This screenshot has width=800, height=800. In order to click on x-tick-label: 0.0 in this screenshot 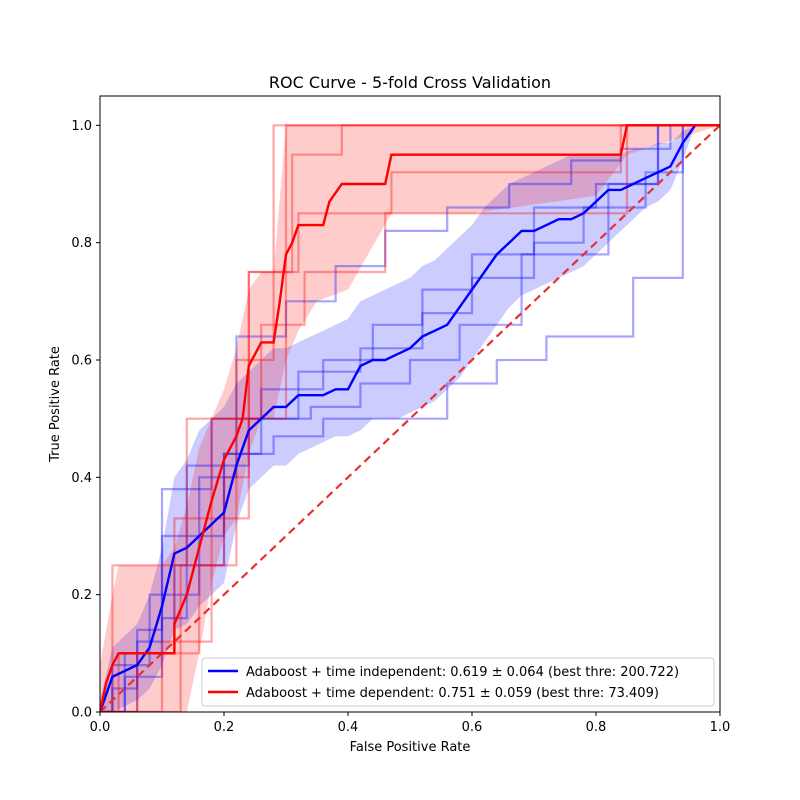, I will do `click(100, 727)`.